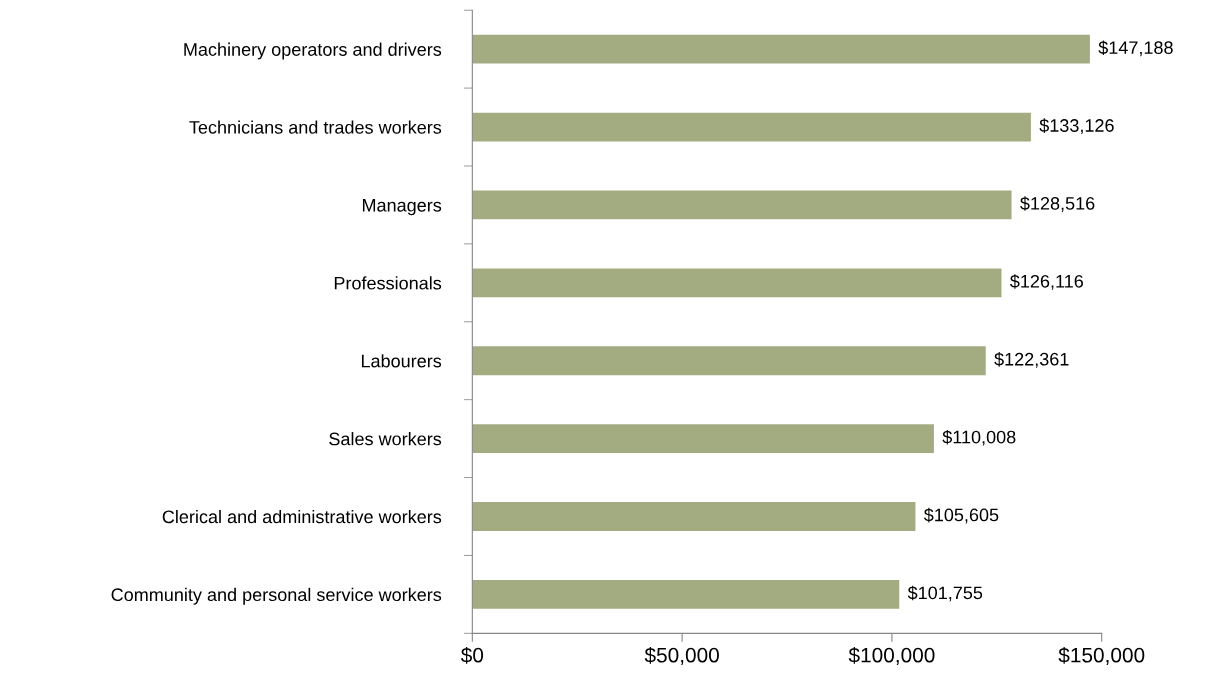 Image resolution: width=1208 pixels, height=681 pixels. What do you see at coordinates (401, 361) in the screenshot?
I see `y-tick-label: Labourers` at bounding box center [401, 361].